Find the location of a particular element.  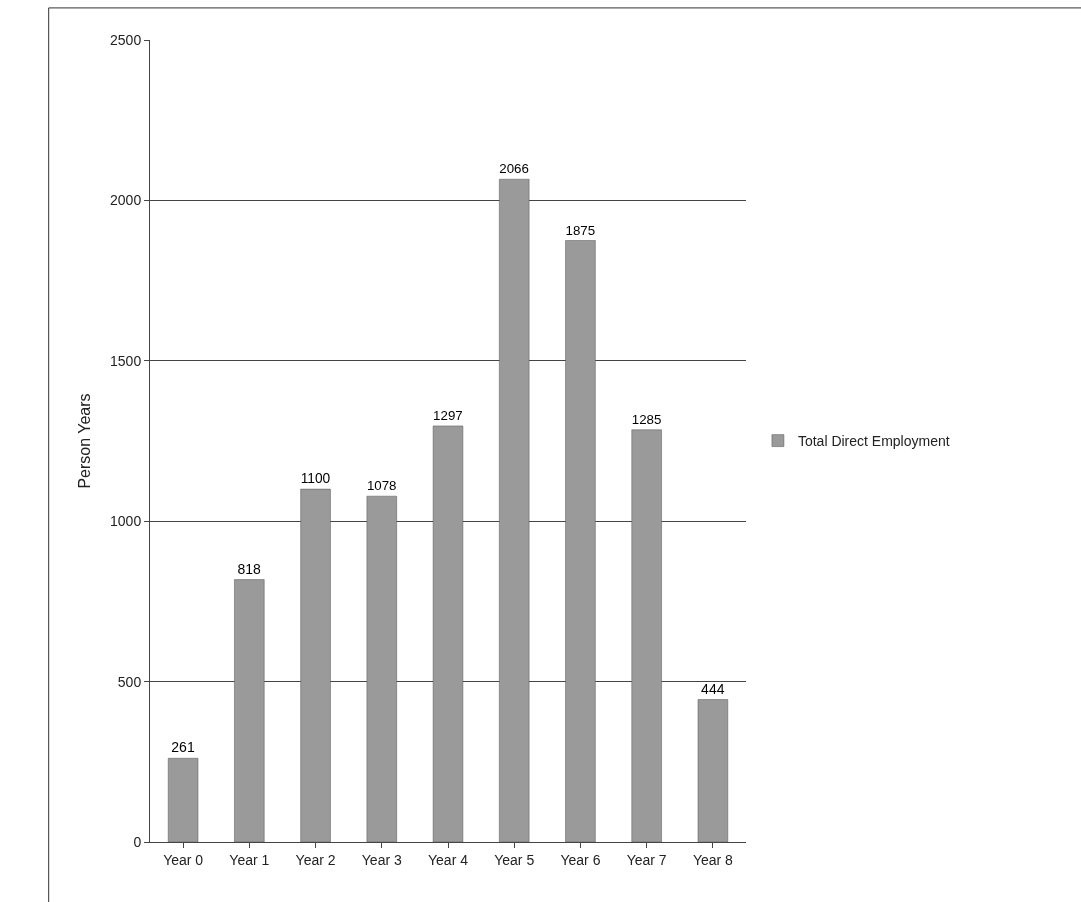

x-tick-label: Year 4 is located at coordinates (448, 859).